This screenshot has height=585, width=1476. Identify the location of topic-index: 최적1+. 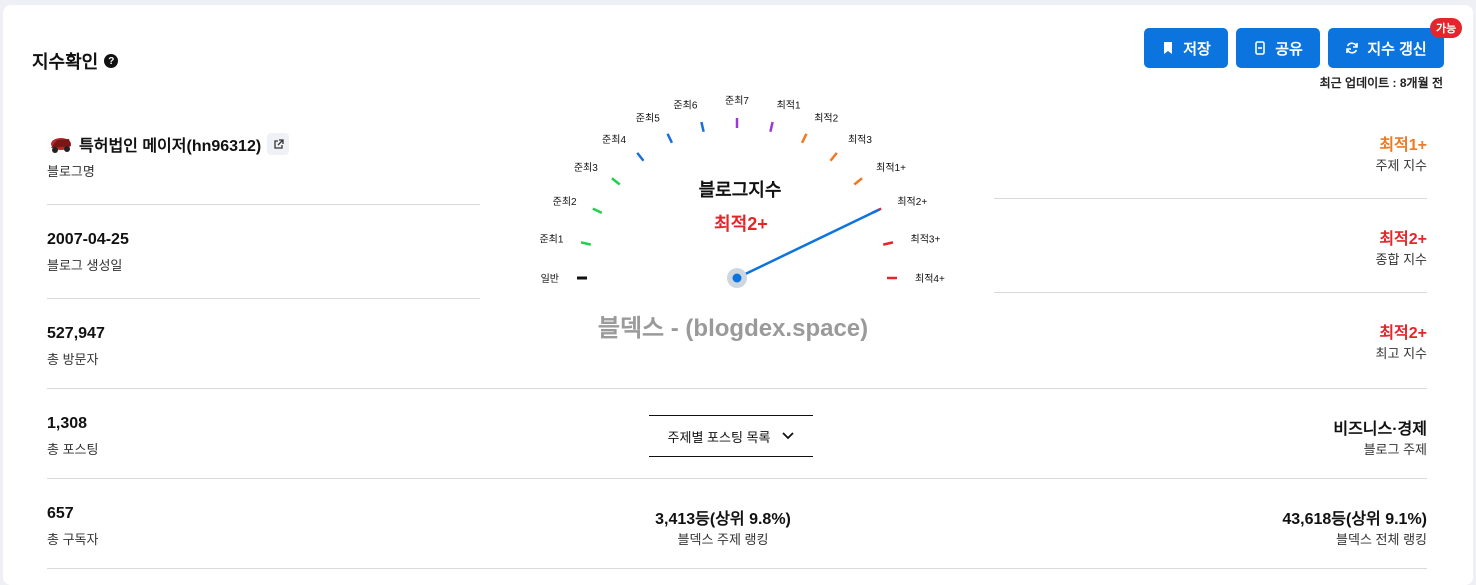
(1403, 145).